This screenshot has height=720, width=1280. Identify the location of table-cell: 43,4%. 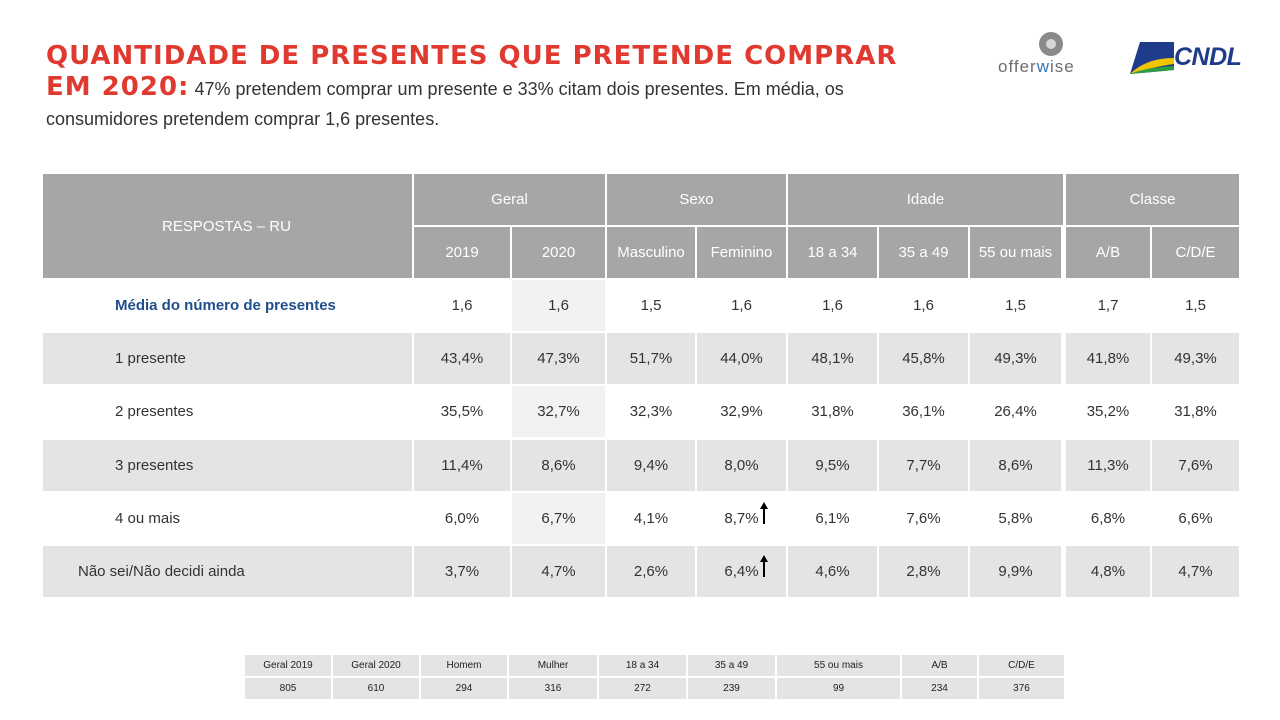
(462, 358).